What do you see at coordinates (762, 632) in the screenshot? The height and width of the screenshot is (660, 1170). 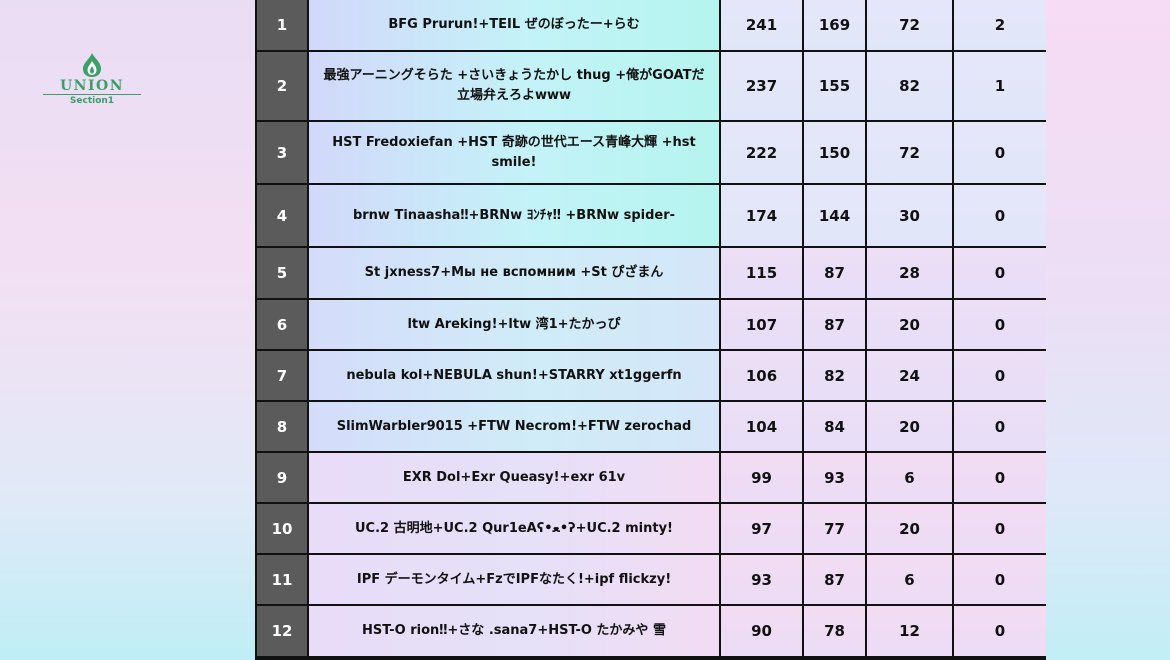 I see `value-cell-a: 90` at bounding box center [762, 632].